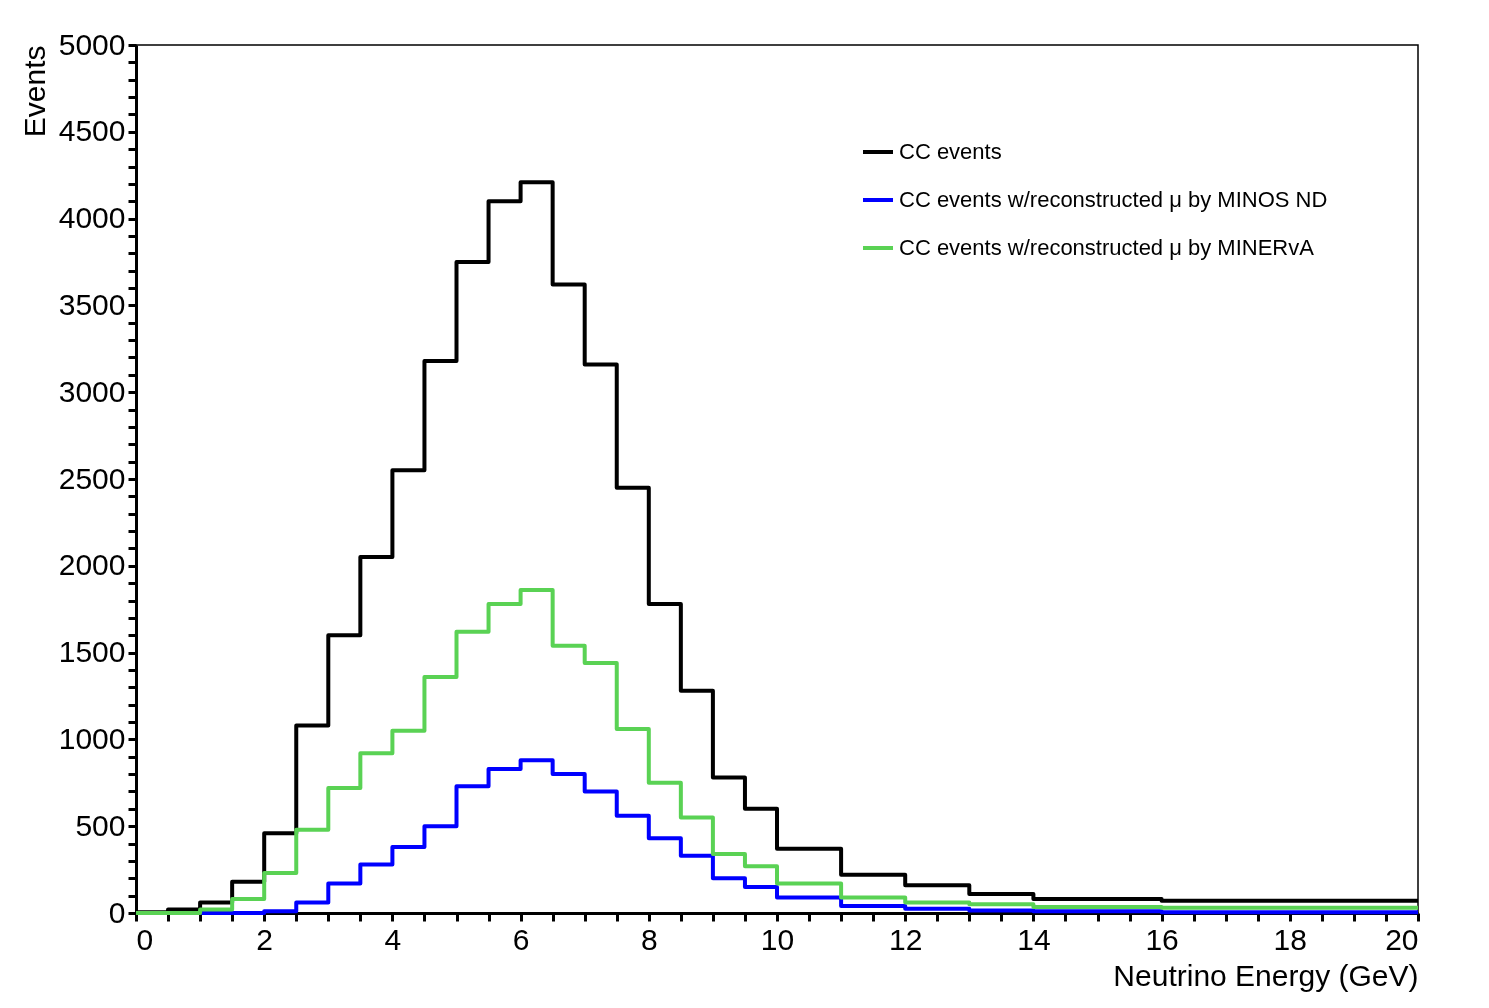 The height and width of the screenshot is (1008, 1489). What do you see at coordinates (1107, 247) in the screenshot?
I see `legend-label: CC events w/reconstructed μ by MINERvA` at bounding box center [1107, 247].